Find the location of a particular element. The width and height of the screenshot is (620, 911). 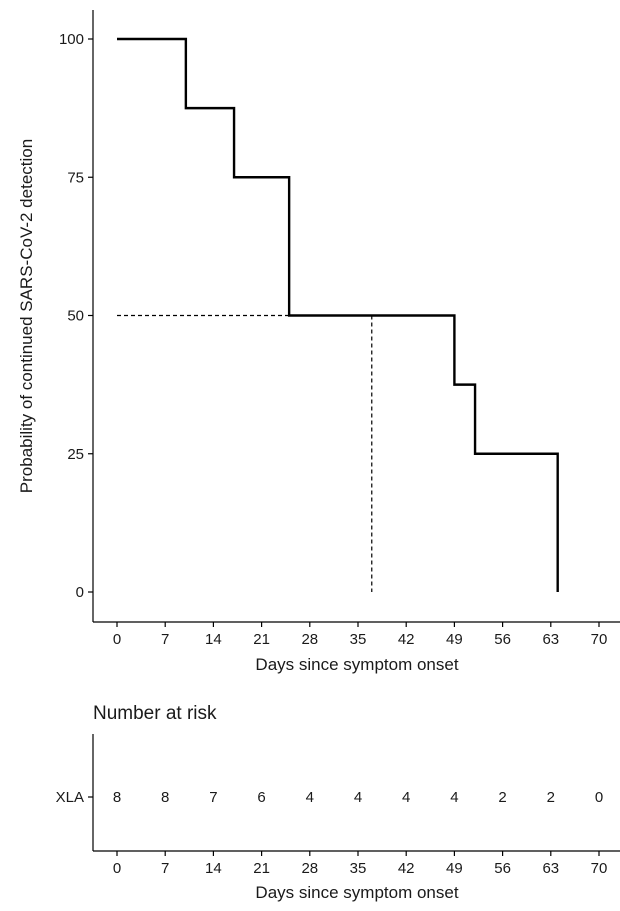

y-tick-label: 50 is located at coordinates (75, 316).